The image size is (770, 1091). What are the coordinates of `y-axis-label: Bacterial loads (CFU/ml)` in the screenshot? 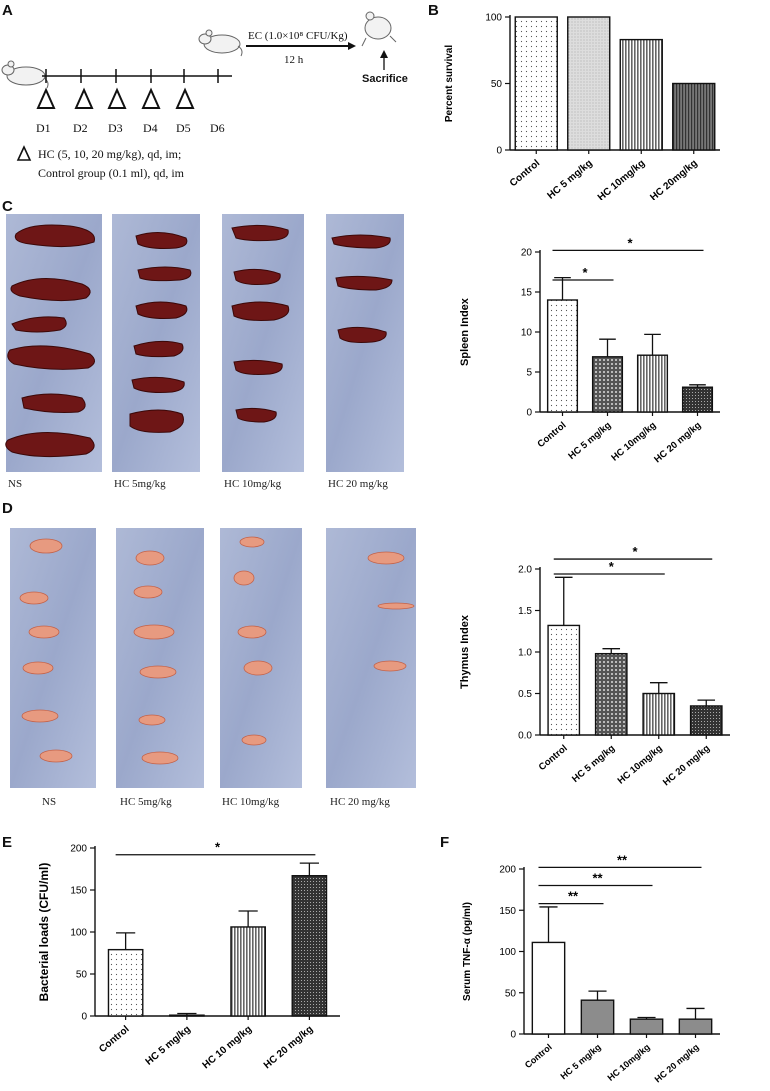 It's located at (44, 932).